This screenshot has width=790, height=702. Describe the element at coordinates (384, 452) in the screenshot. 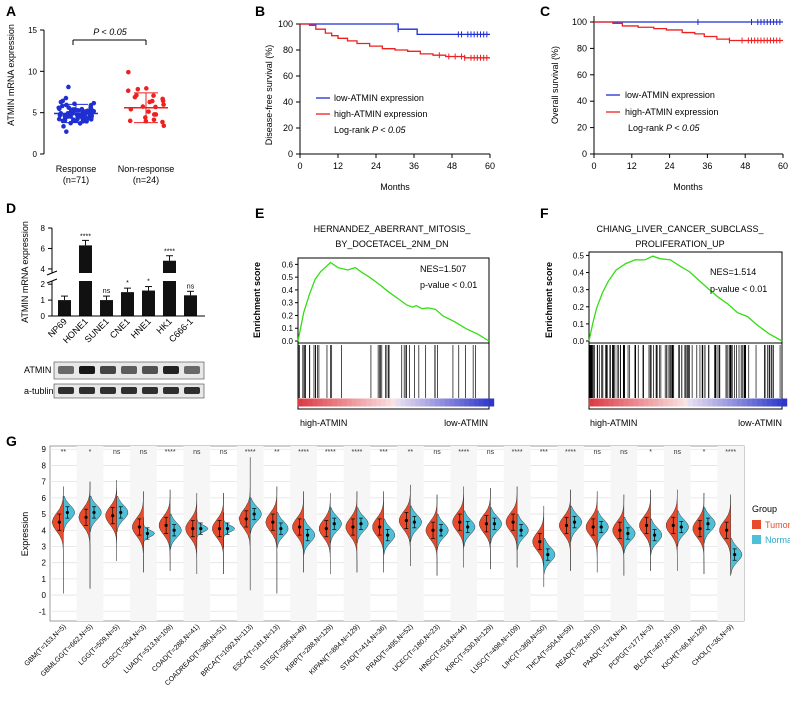

I see `g-sig-12: ***` at that location.